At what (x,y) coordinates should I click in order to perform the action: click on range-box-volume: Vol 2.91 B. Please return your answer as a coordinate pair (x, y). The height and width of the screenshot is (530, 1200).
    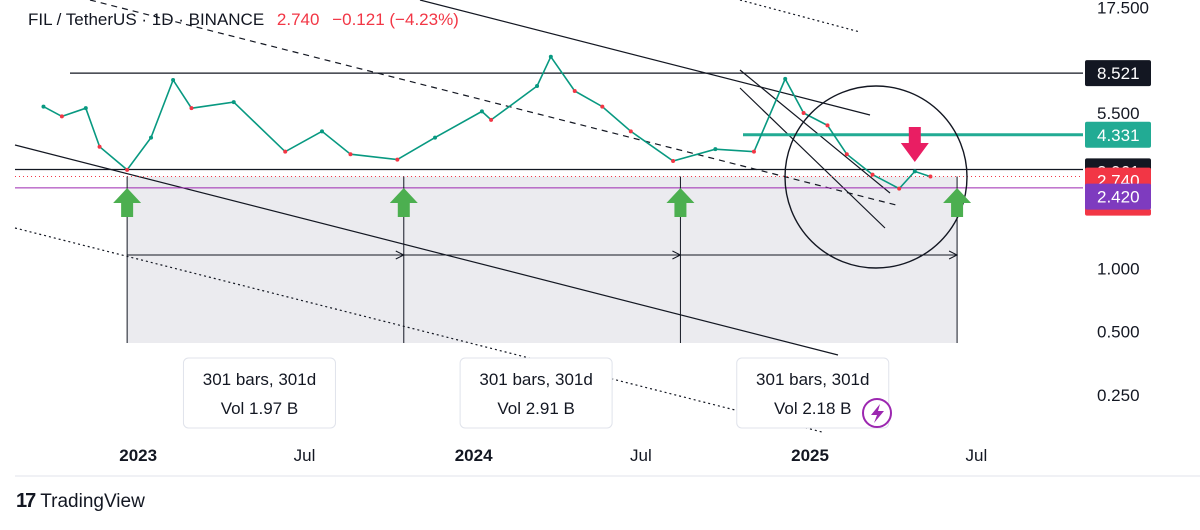
    Looking at the image, I should click on (536, 408).